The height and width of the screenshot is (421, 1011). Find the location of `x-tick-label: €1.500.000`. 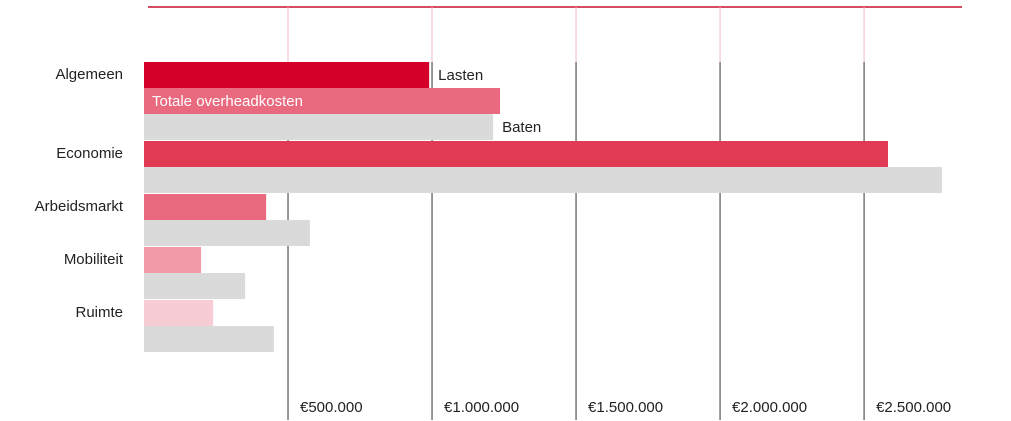

x-tick-label: €1.500.000 is located at coordinates (625, 407).